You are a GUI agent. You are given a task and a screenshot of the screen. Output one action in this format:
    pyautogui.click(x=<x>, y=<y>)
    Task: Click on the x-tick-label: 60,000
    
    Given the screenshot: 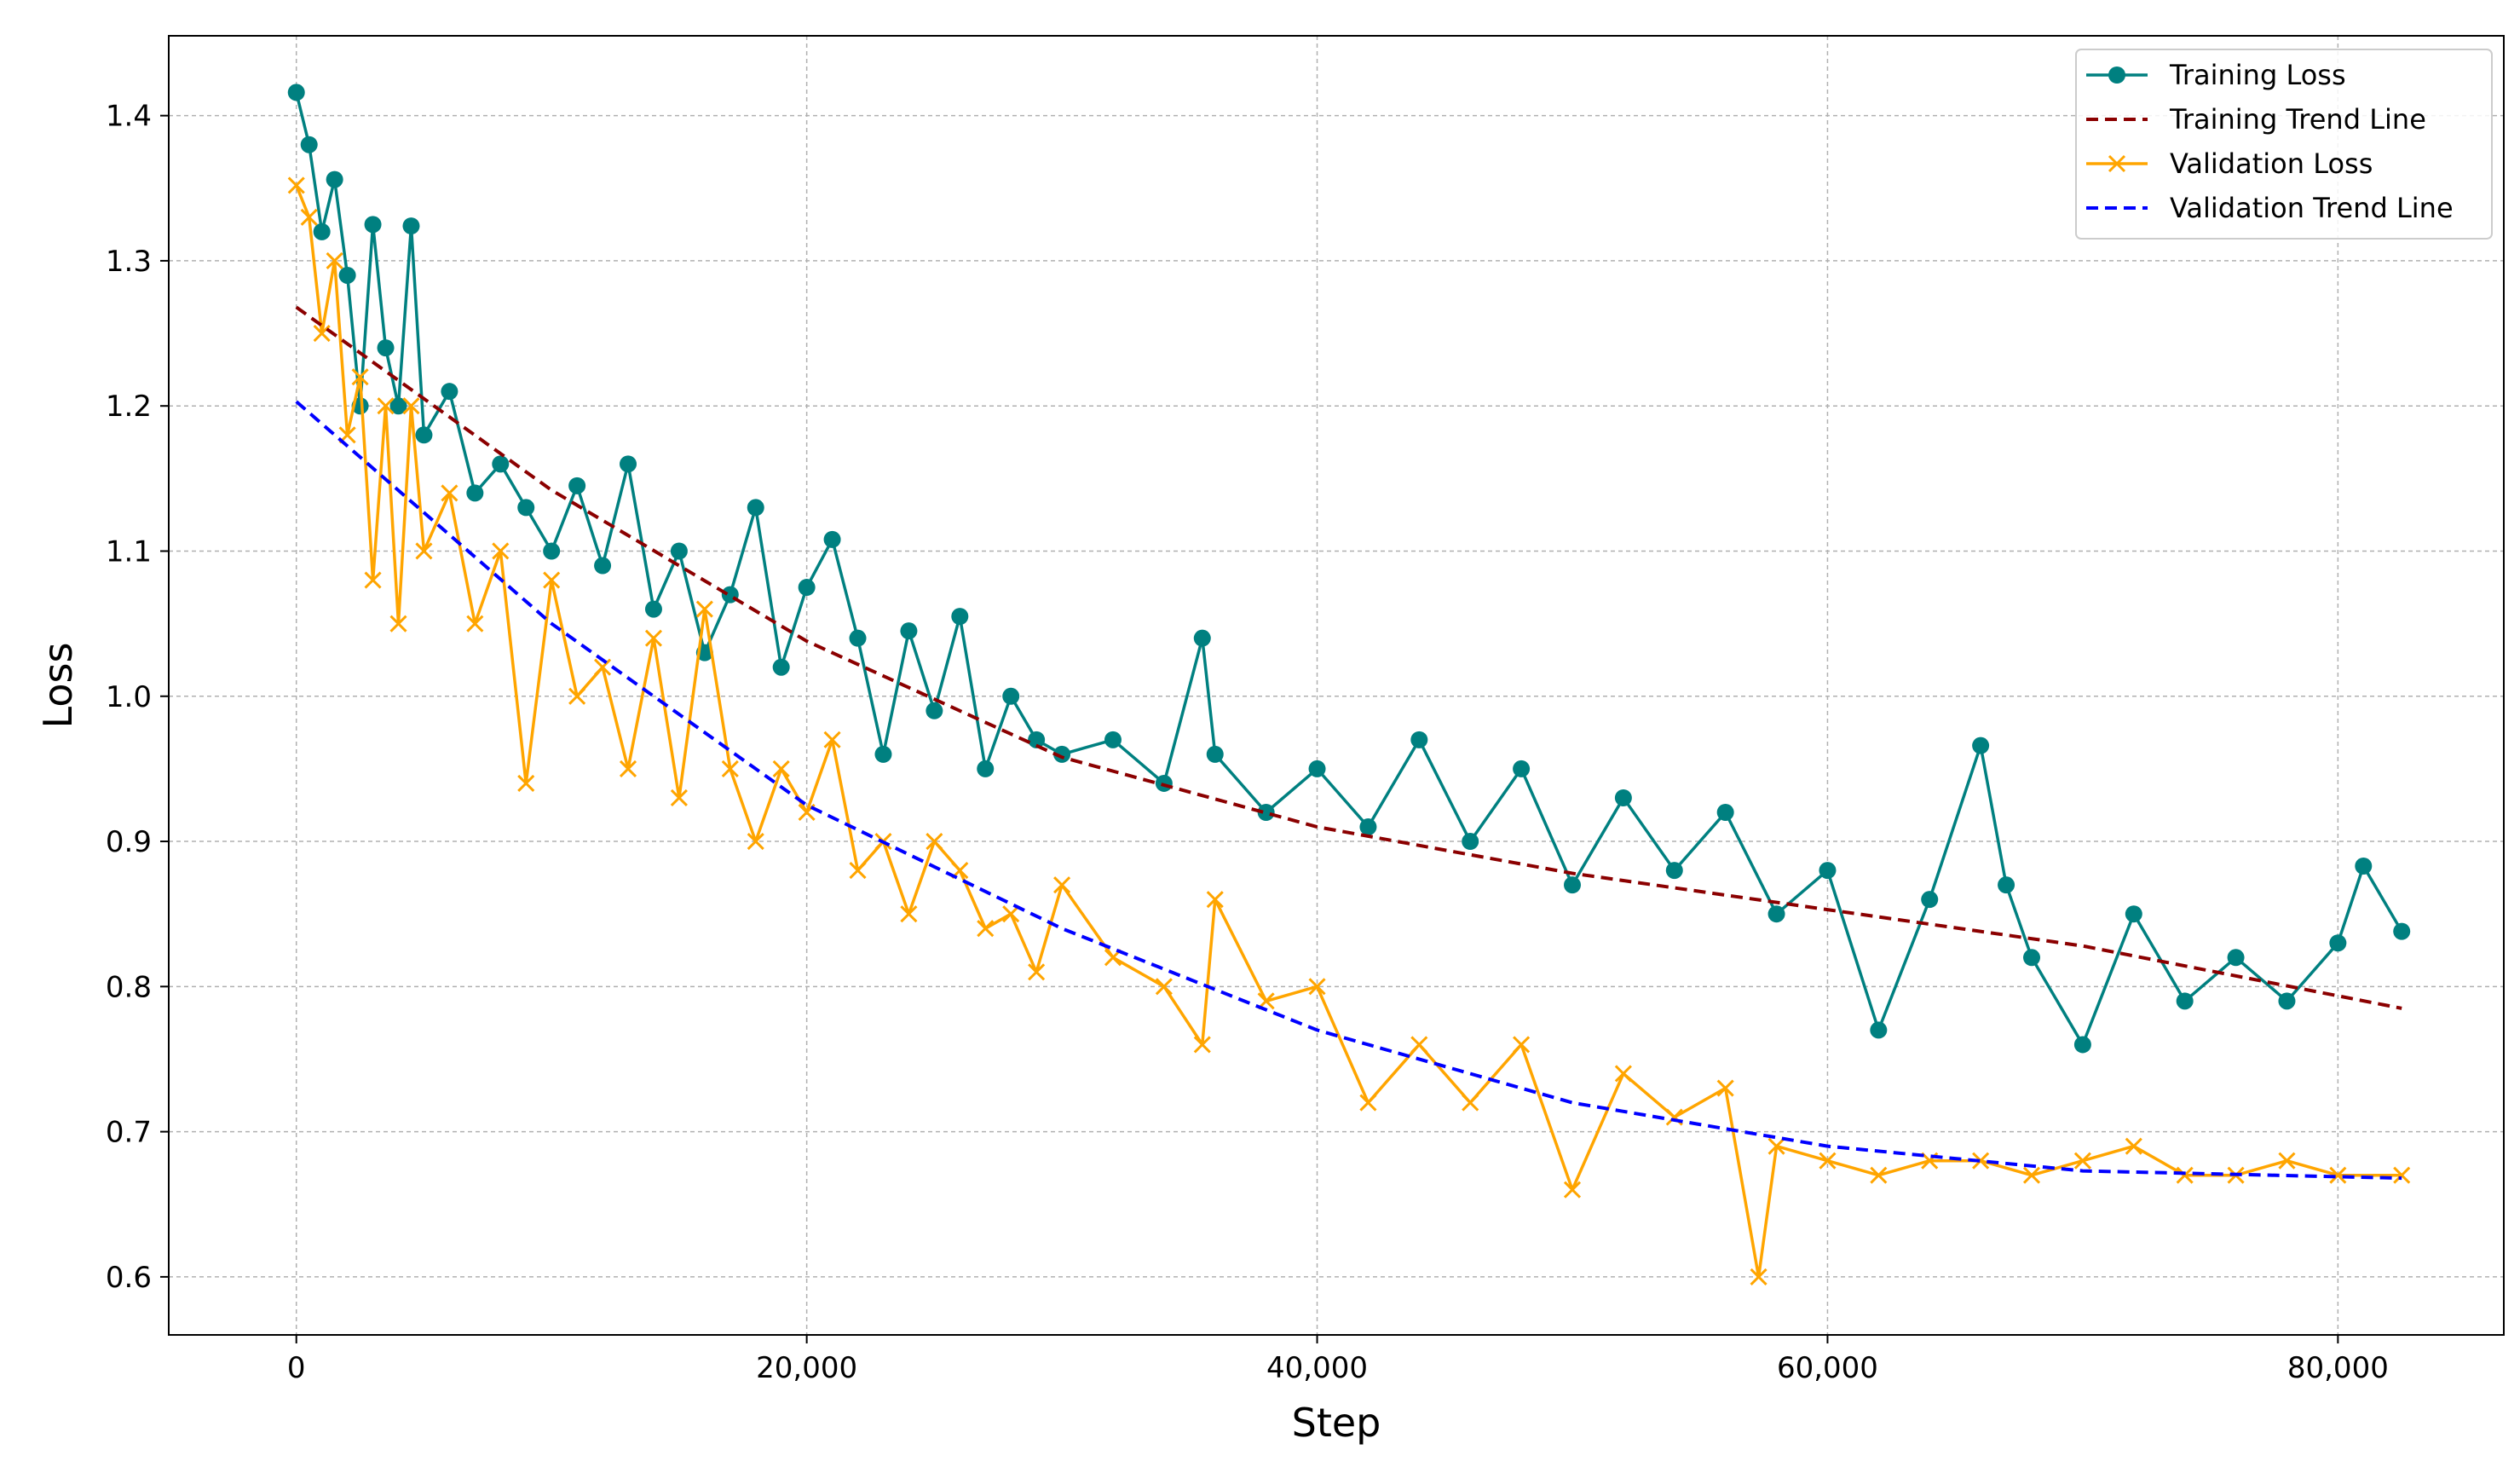 What is the action you would take?
    pyautogui.click(x=1827, y=1368)
    